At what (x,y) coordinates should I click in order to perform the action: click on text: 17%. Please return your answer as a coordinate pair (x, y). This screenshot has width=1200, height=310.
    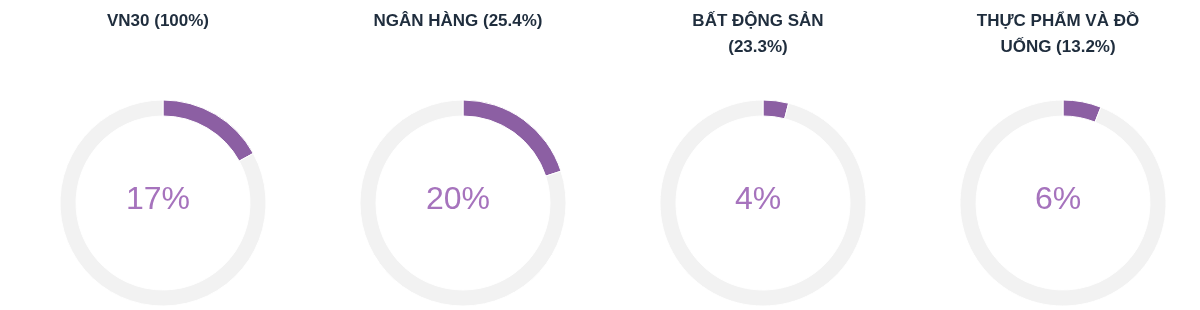
    Looking at the image, I should click on (158, 198).